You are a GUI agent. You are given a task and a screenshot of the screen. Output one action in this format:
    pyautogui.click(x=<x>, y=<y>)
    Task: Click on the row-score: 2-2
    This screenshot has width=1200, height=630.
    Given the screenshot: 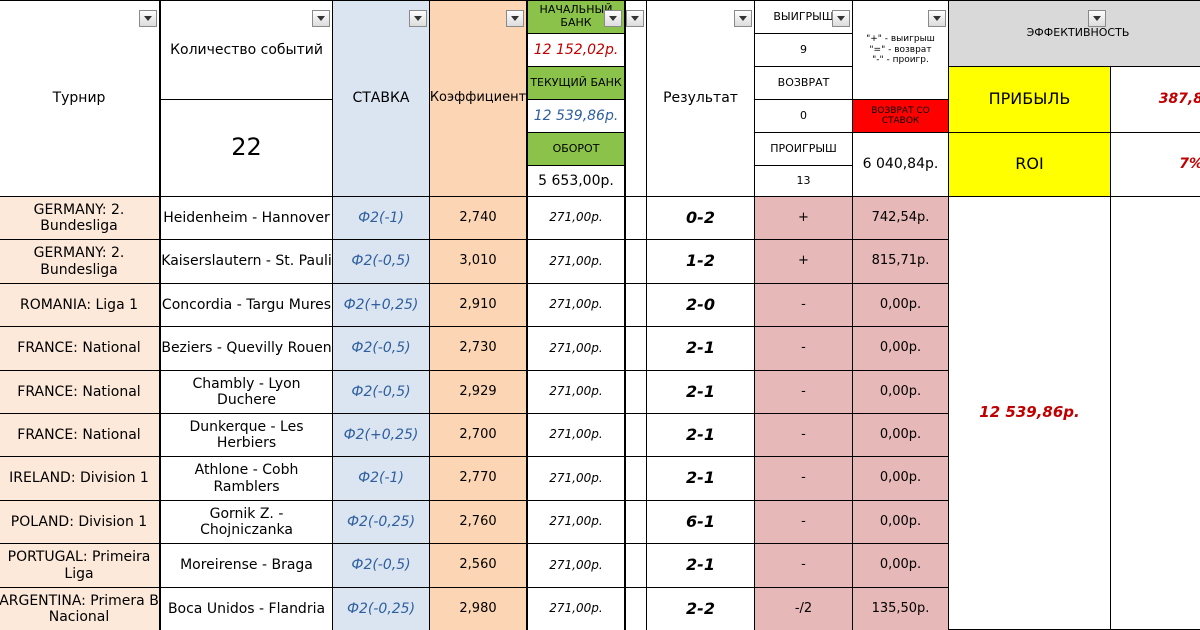 What is the action you would take?
    pyautogui.click(x=700, y=608)
    